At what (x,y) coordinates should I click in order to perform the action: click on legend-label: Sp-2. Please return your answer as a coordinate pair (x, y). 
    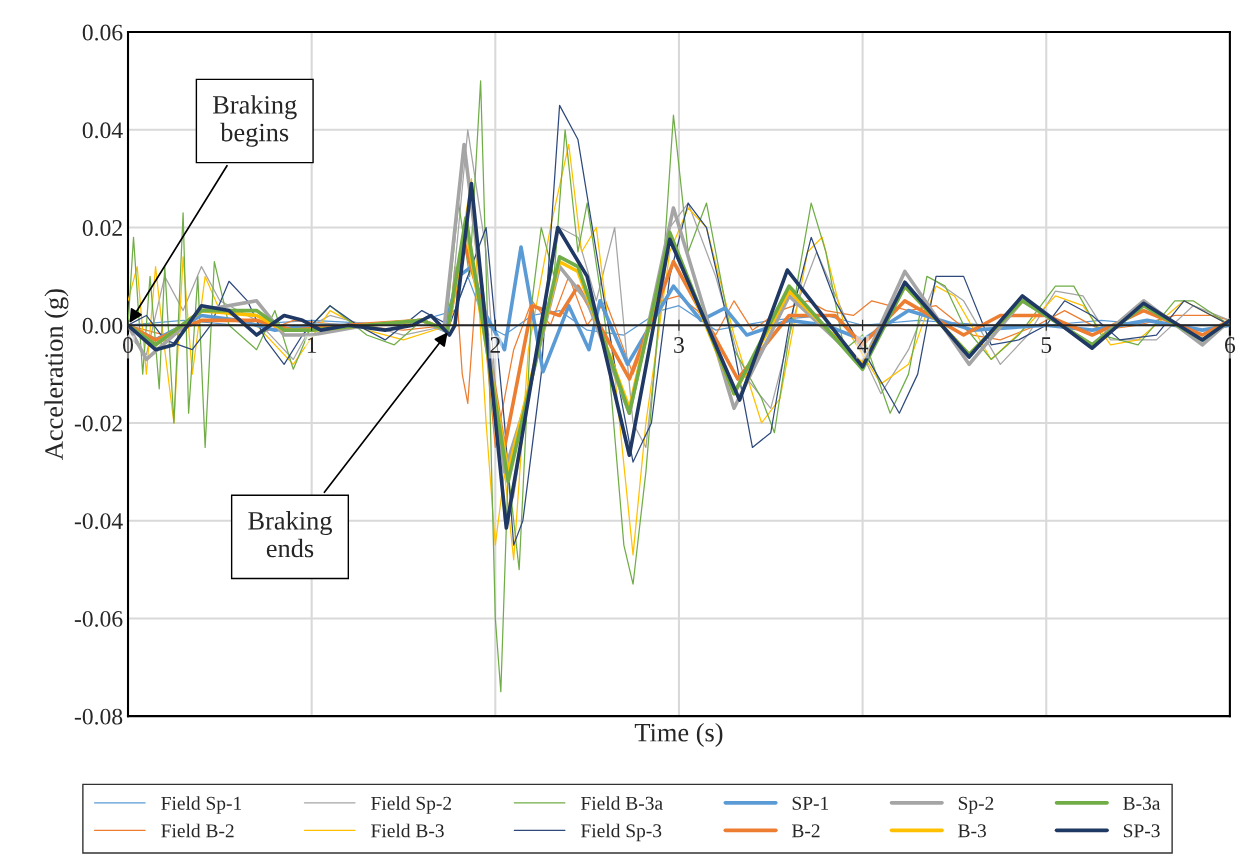
    Looking at the image, I should click on (976, 805).